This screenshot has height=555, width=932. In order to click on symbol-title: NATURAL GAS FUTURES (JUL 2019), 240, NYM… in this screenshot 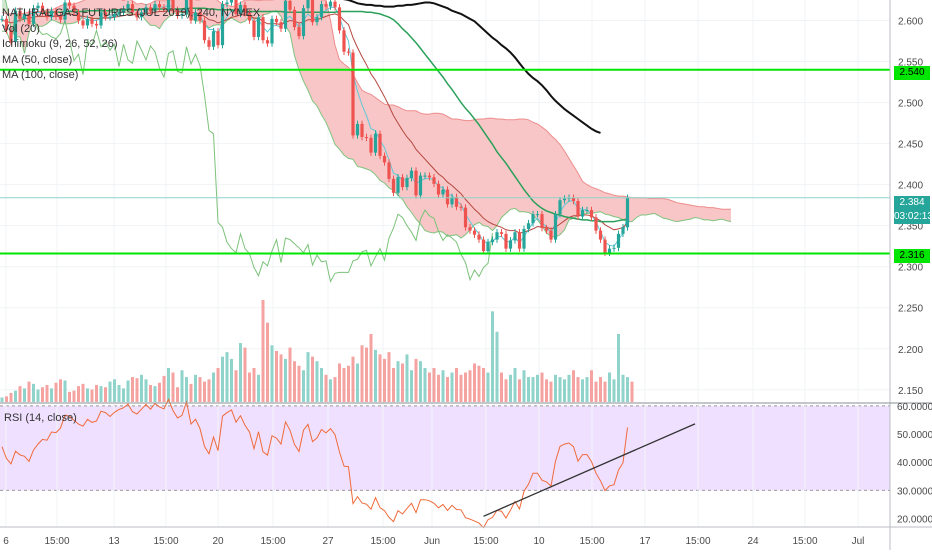, I will do `click(131, 13)`.